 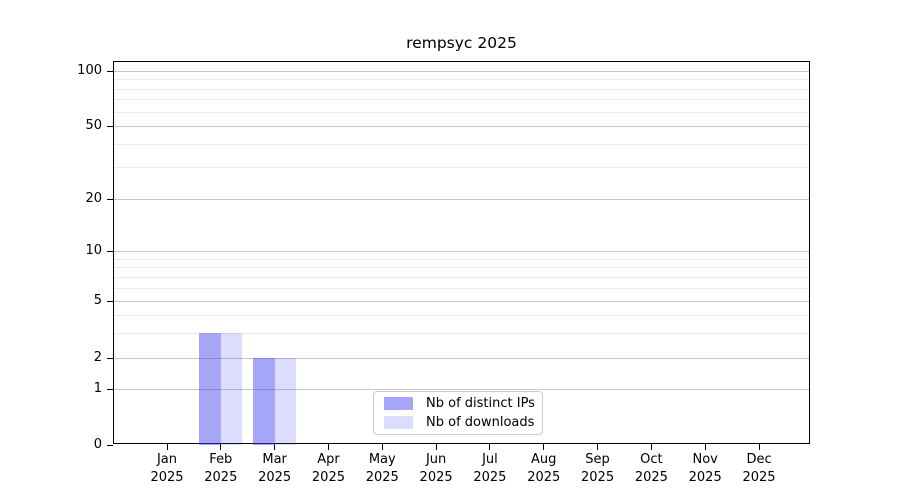 I want to click on y-axis-tick-label: 2, so click(x=97, y=357).